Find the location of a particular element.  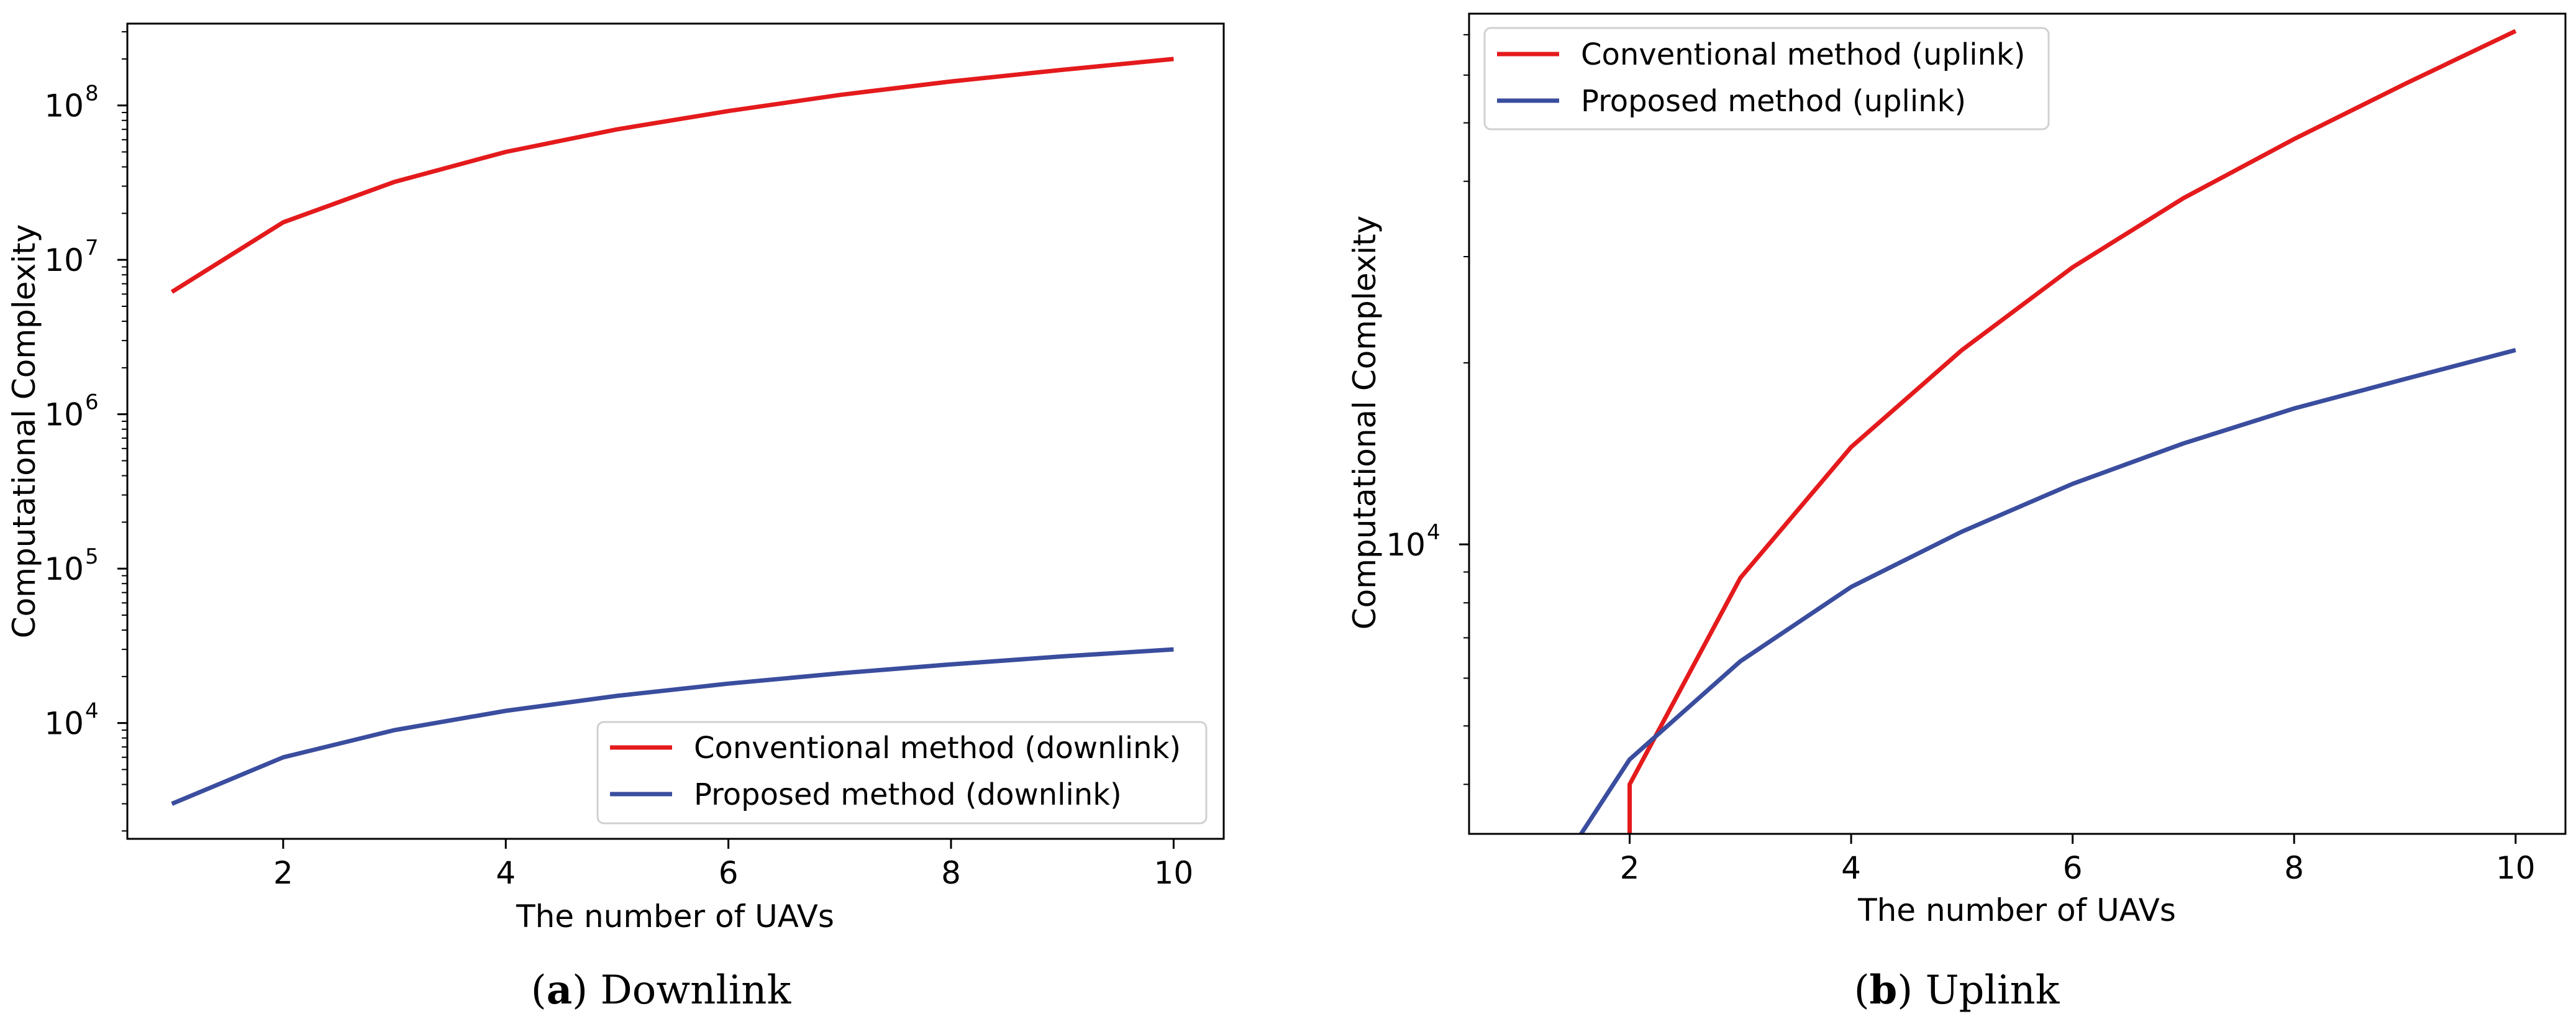

x-tick-label-downlink: 4 is located at coordinates (506, 873).